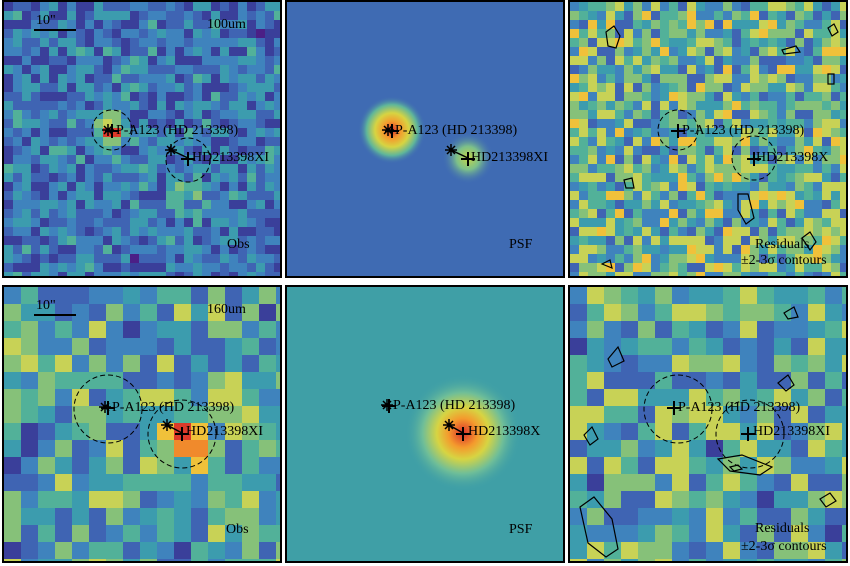 The image size is (850, 566). What do you see at coordinates (784, 546) in the screenshot?
I see `corner-label-line2: ±2-3σ contours` at bounding box center [784, 546].